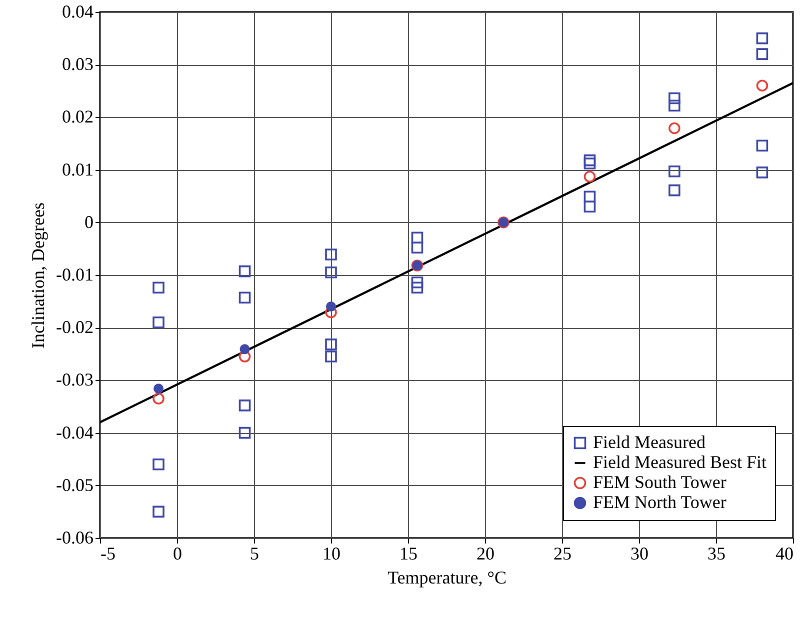 The image size is (808, 618). What do you see at coordinates (78, 116) in the screenshot?
I see `y-tick-label: 0.02` at bounding box center [78, 116].